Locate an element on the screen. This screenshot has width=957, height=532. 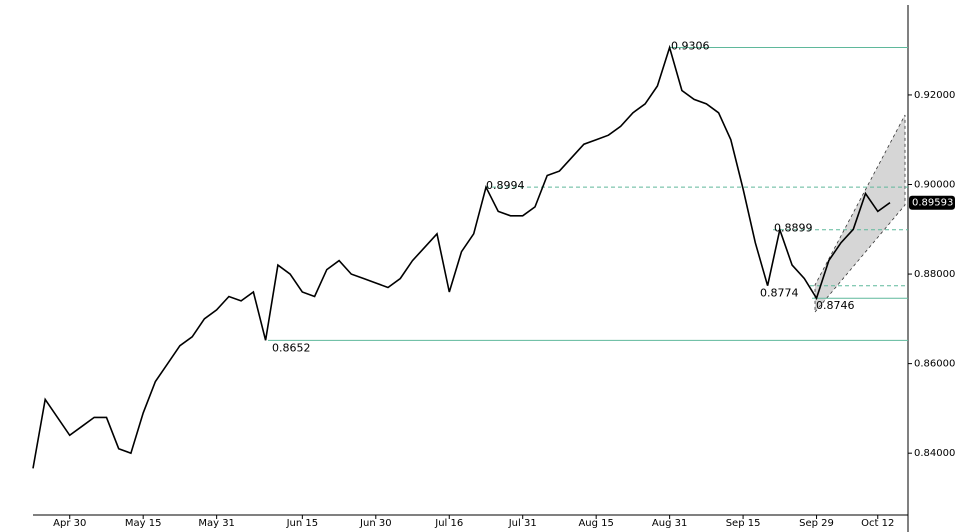
y-tick-label: 0.86000 is located at coordinates (934, 364).